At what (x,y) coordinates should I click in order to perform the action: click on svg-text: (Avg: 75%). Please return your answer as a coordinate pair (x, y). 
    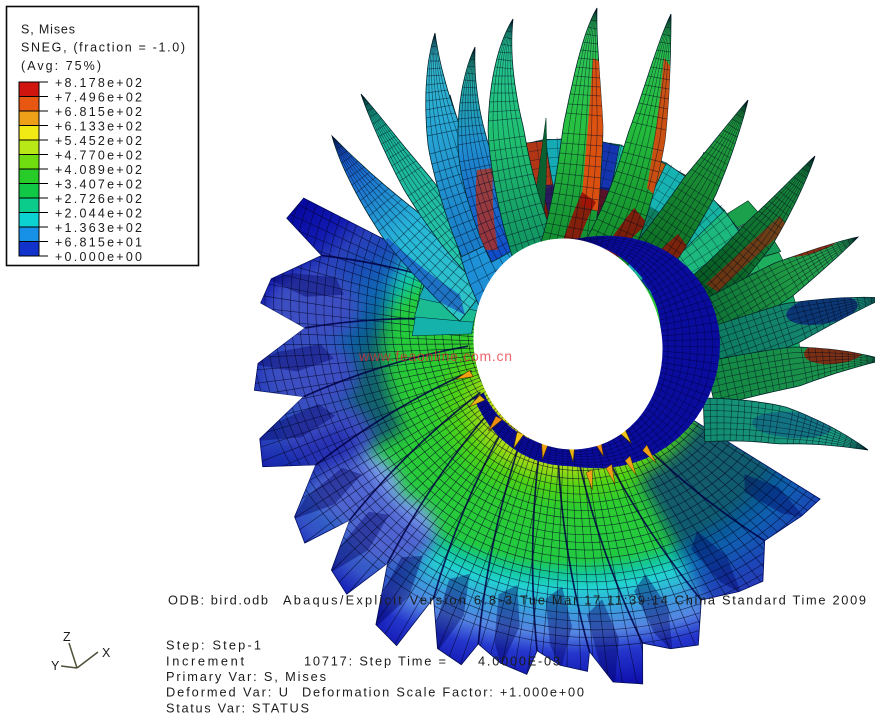
    Looking at the image, I should click on (61, 66).